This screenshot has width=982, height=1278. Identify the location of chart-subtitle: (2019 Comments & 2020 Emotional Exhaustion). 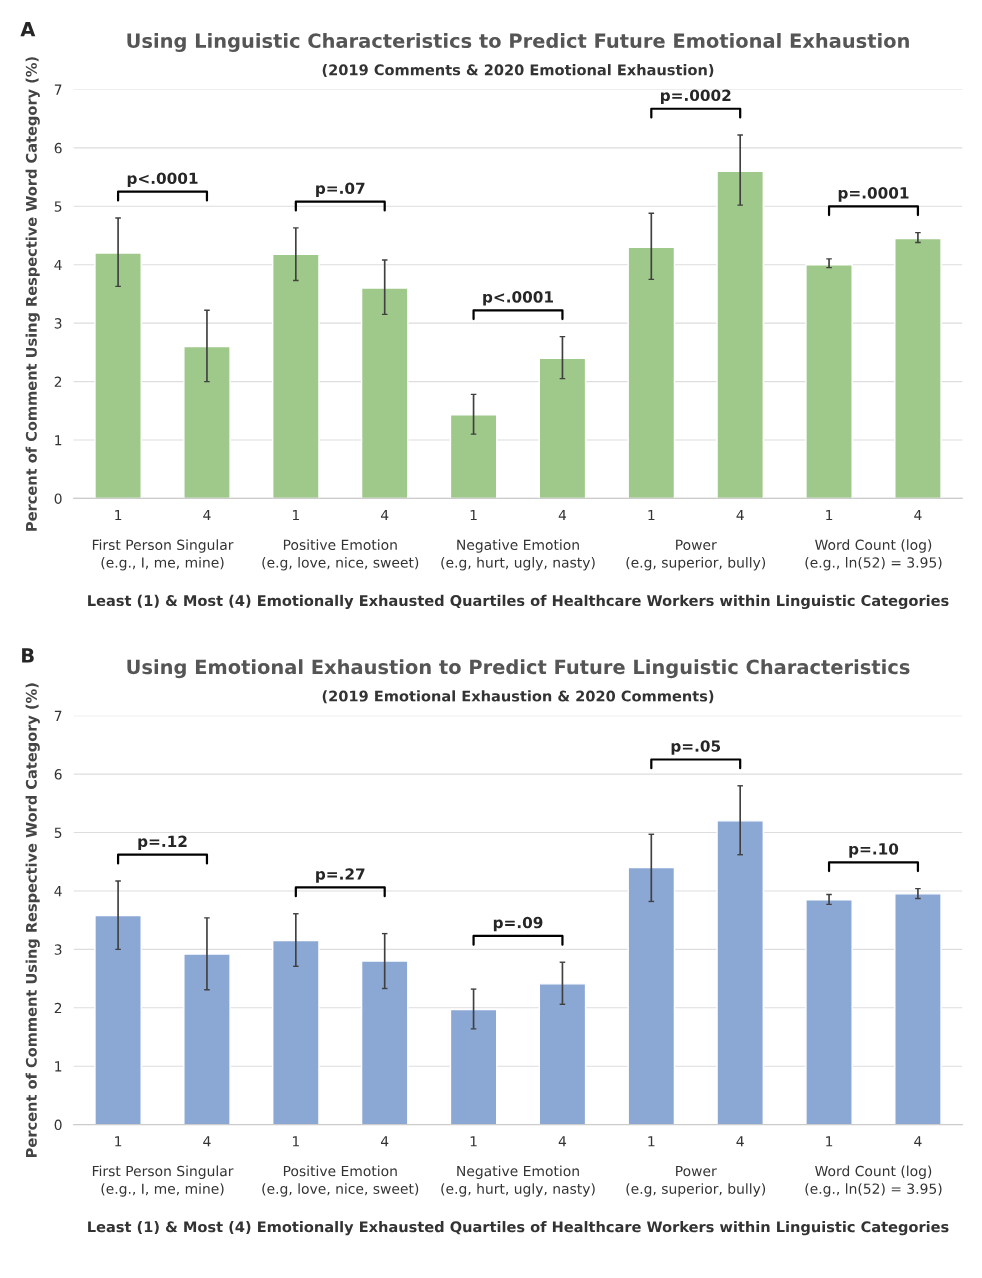
(518, 71).